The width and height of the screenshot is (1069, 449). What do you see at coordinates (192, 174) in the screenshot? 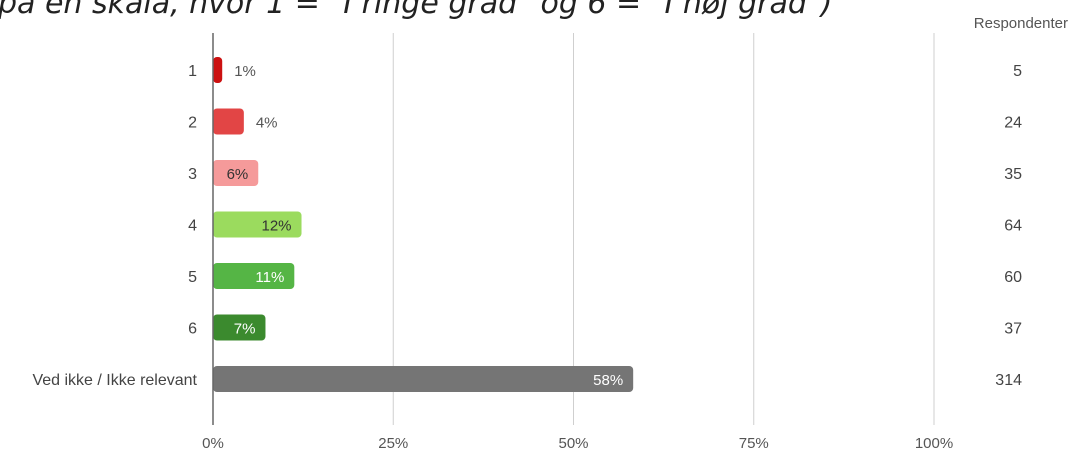
I see `category-label: 3` at bounding box center [192, 174].